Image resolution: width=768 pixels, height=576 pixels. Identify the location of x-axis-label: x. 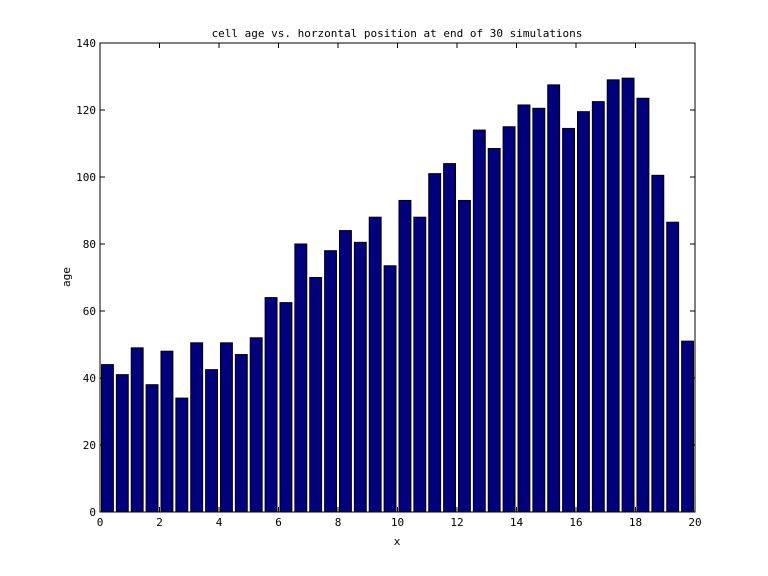
(397, 541).